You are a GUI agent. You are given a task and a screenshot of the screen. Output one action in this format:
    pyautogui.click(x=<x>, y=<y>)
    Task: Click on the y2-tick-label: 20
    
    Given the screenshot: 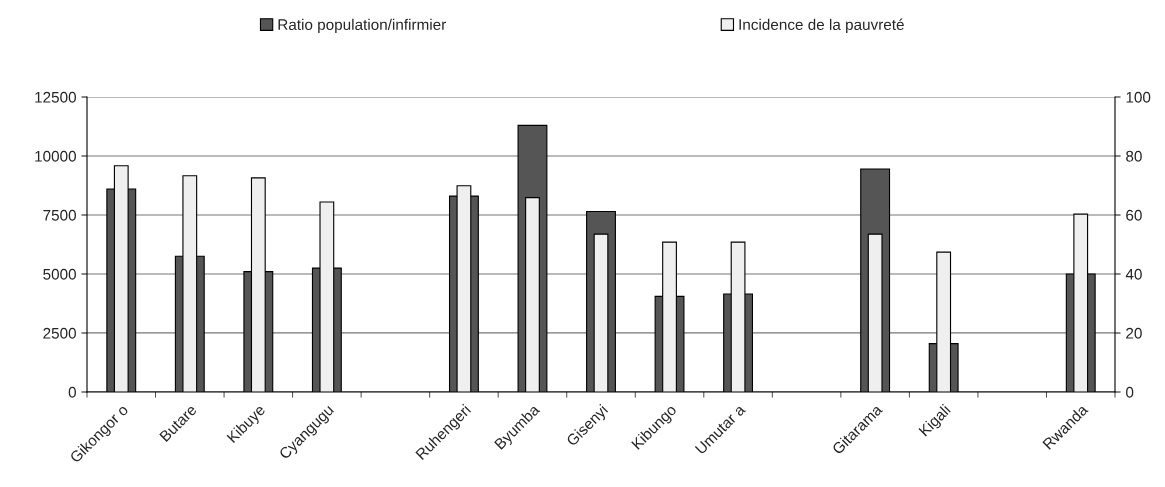 What is the action you would take?
    pyautogui.click(x=1134, y=333)
    